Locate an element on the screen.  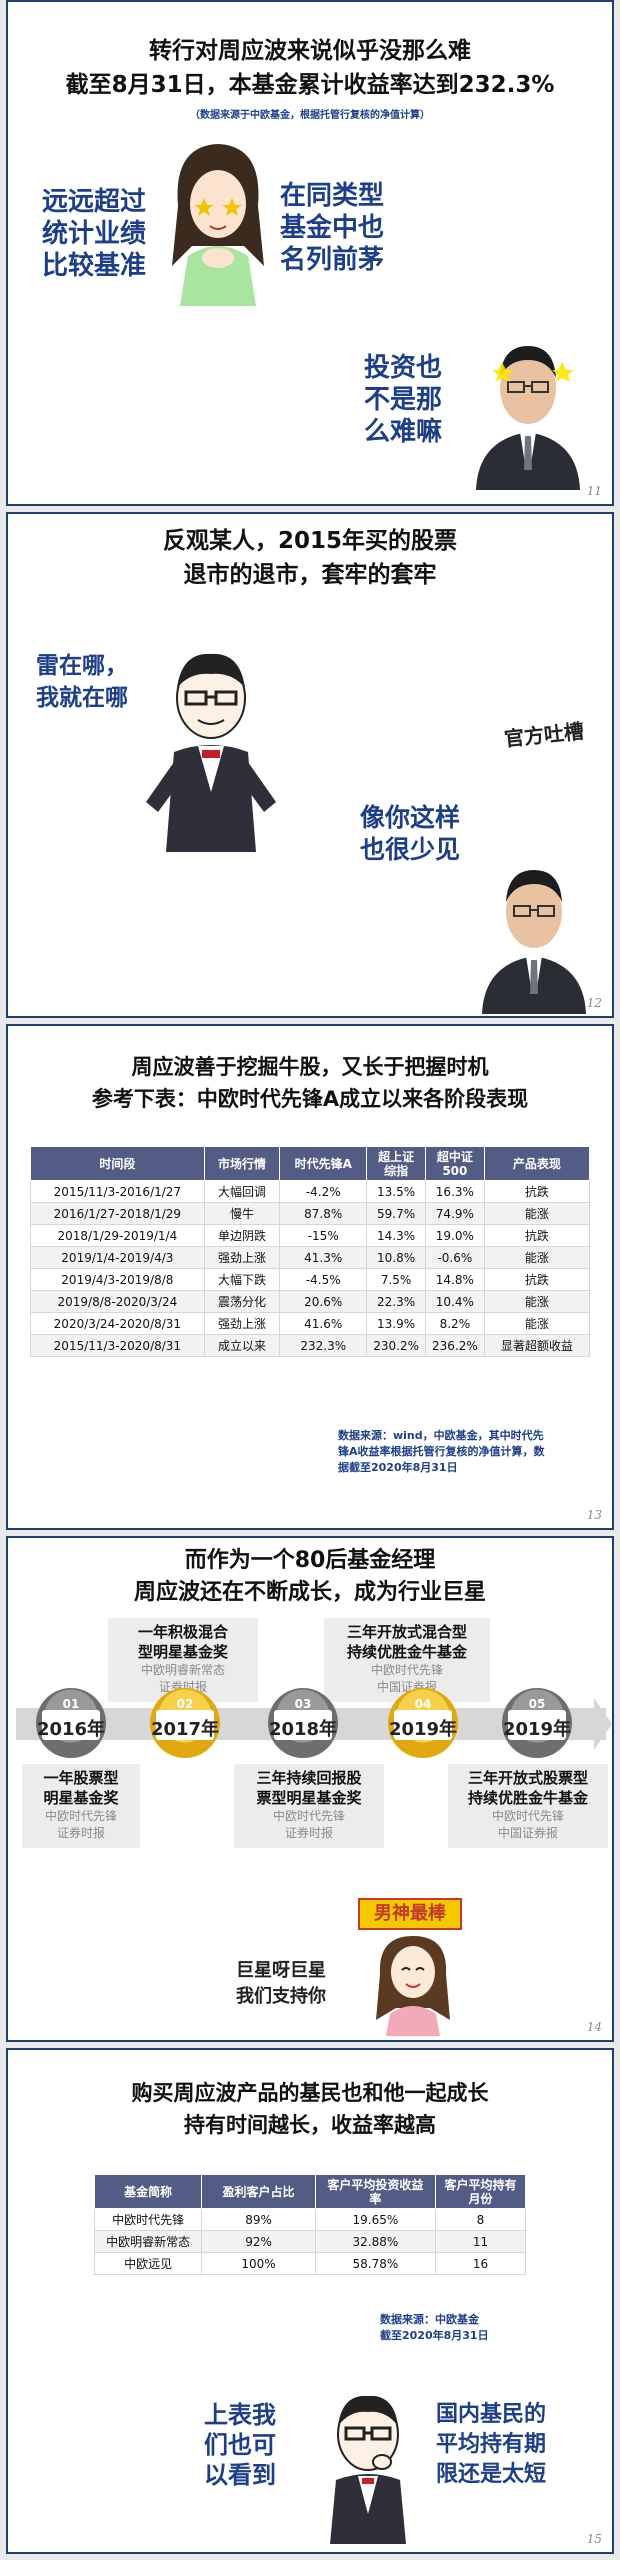
table-cell: 41.6% is located at coordinates (323, 1323).